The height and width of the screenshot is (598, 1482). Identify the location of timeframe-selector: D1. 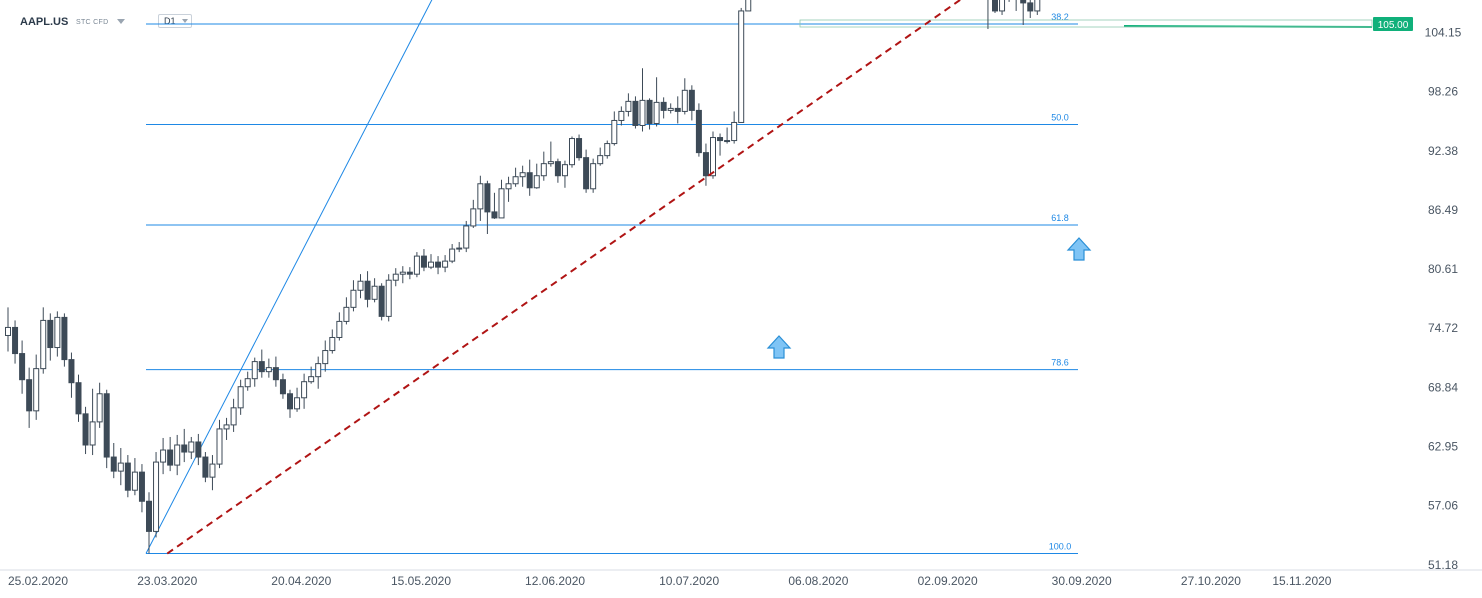
(175, 21).